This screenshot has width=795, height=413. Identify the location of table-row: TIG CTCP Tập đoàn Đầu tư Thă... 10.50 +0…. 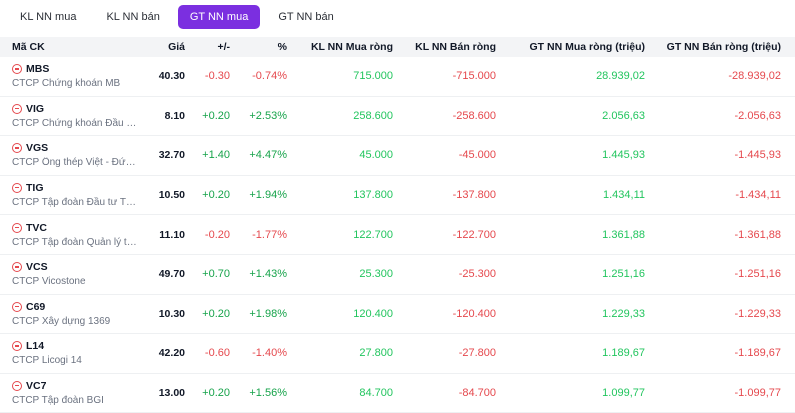
(397, 196).